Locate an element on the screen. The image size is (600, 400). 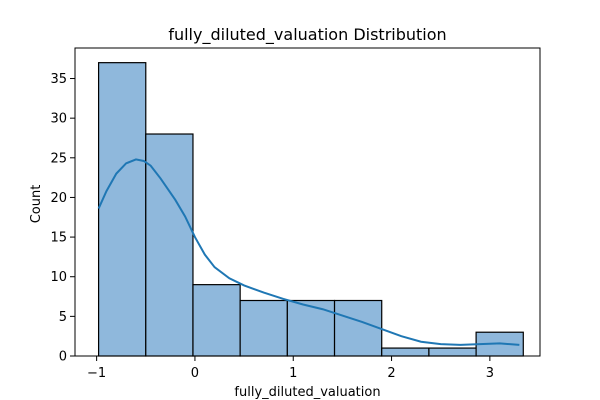
x-tick-label-2: 0 is located at coordinates (195, 373).